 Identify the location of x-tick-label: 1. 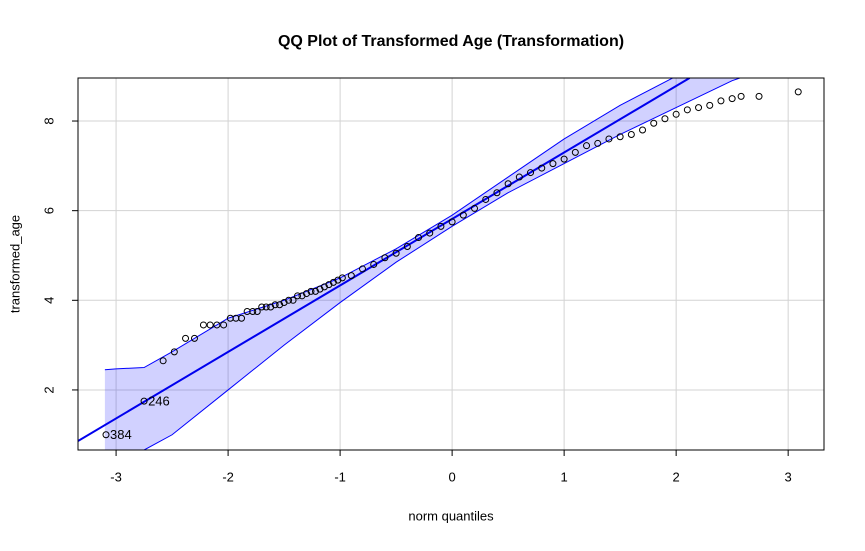
(564, 476).